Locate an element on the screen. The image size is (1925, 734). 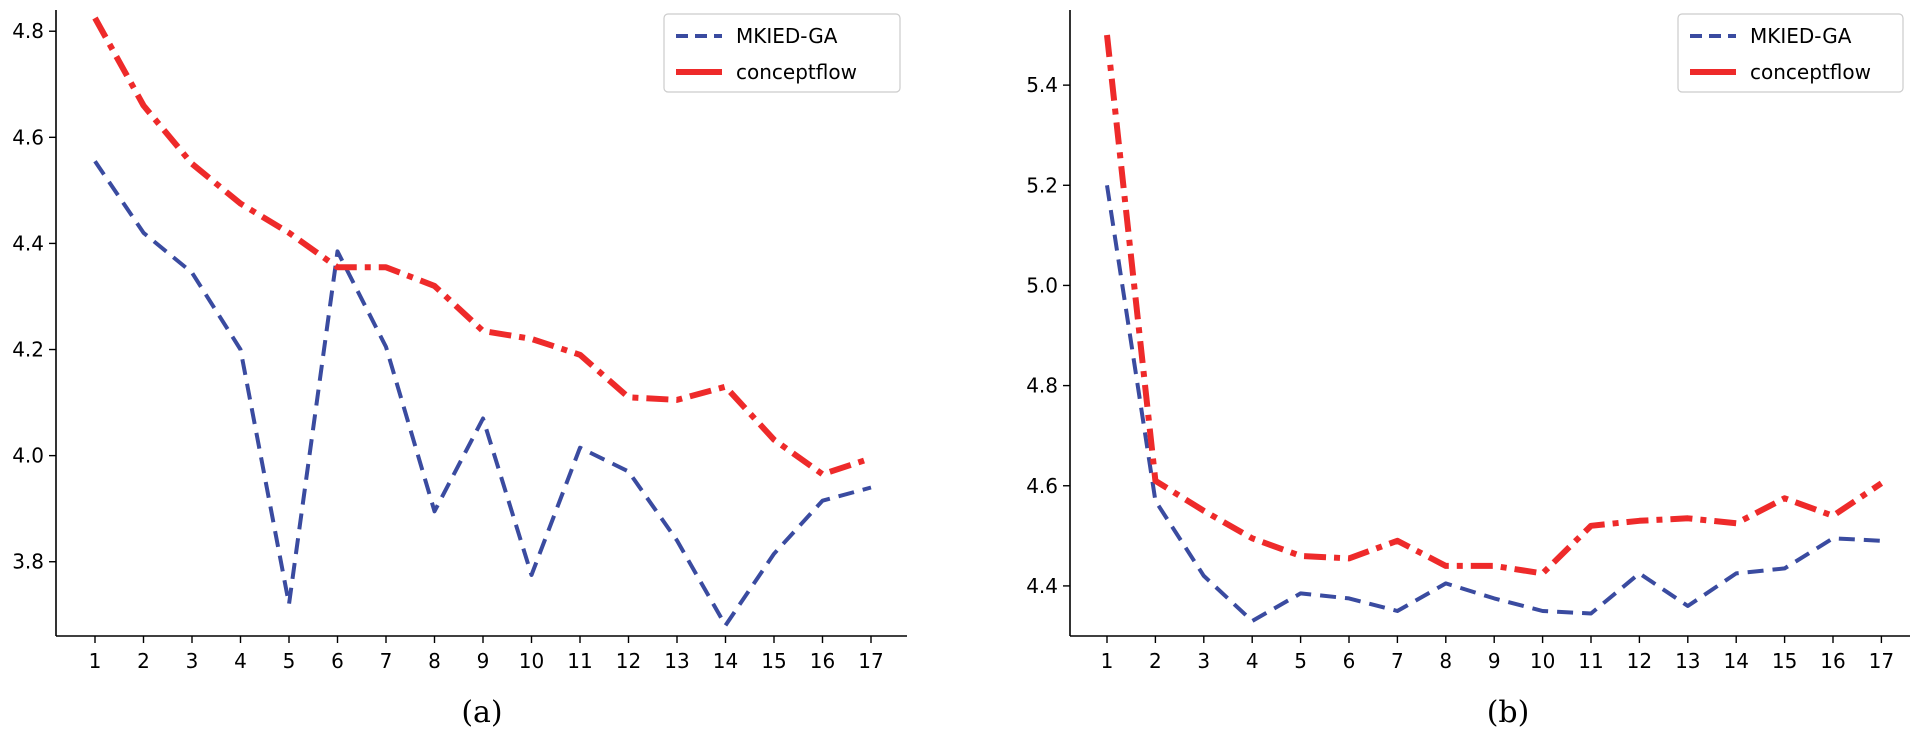
chart-caption: (b) is located at coordinates (1508, 712).